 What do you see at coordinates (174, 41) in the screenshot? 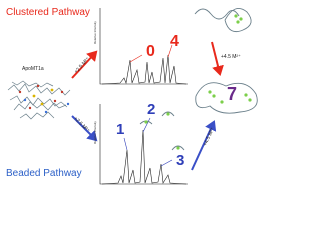
I see `species-number: 4` at bounding box center [174, 41].